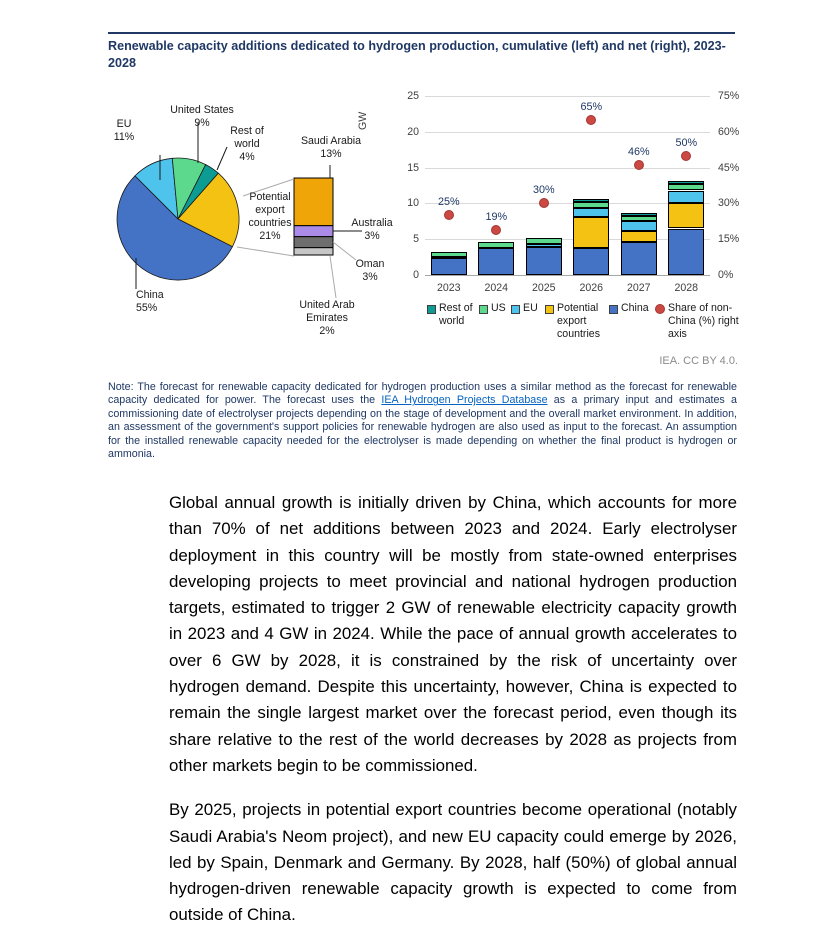 The height and width of the screenshot is (947, 834). Describe the element at coordinates (698, 361) in the screenshot. I see `credit-line: IEA. CC BY 4.0.` at that location.